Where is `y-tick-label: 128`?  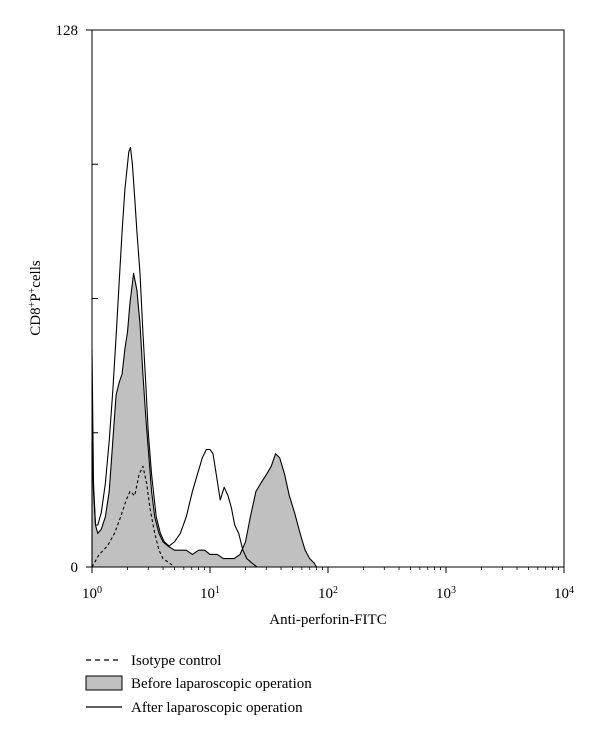
y-tick-label: 128 is located at coordinates (67, 31).